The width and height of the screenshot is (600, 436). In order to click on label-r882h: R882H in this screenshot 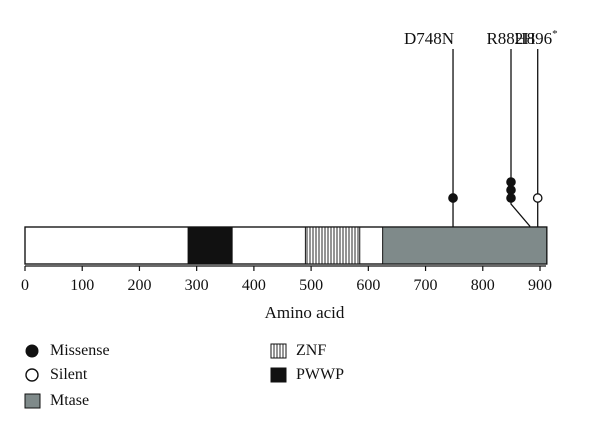, I will do `click(510, 38)`.